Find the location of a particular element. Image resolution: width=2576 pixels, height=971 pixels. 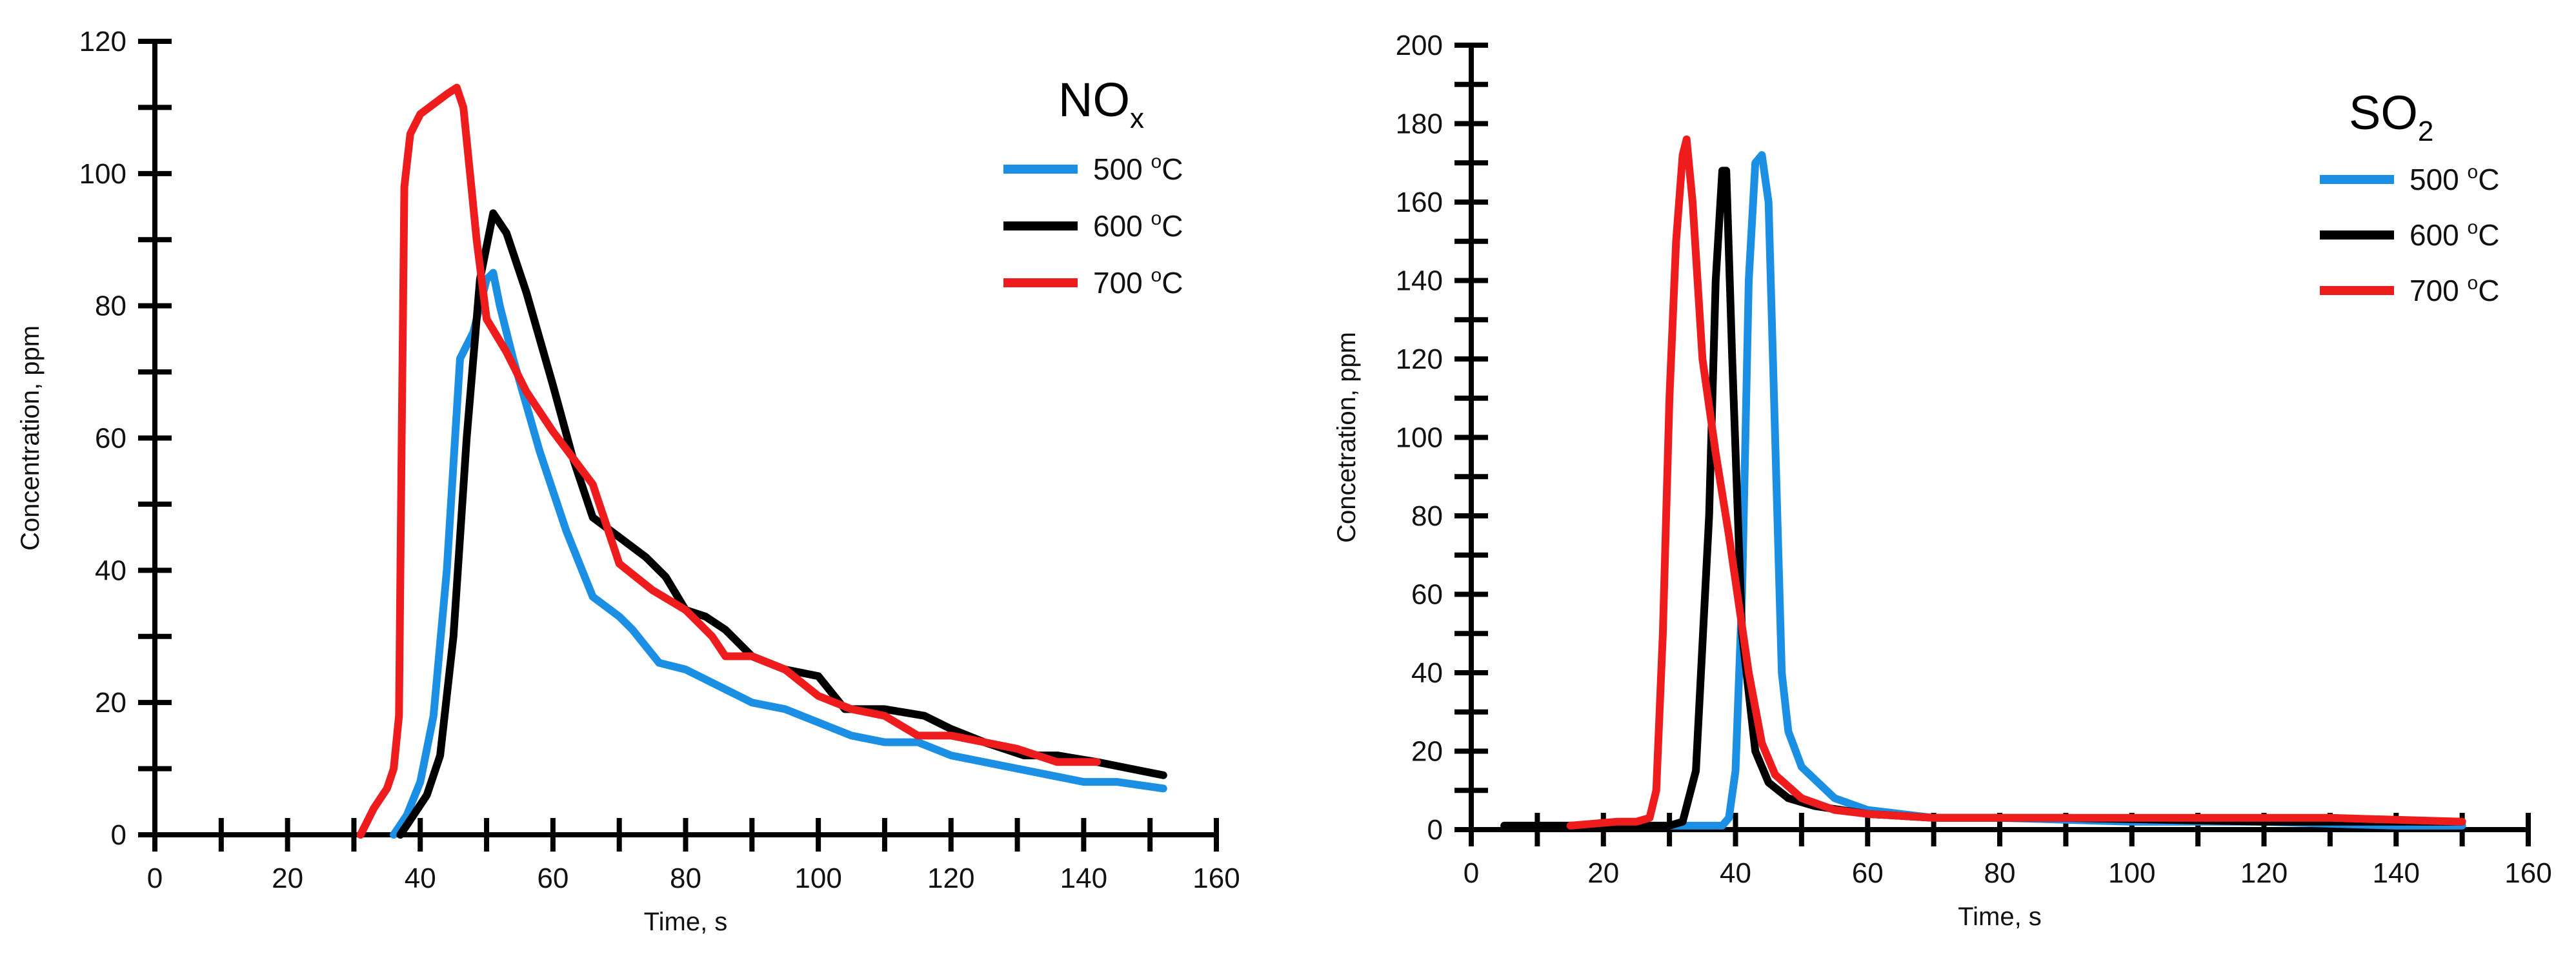

nox-x-axis-title: Time, s is located at coordinates (686, 922).